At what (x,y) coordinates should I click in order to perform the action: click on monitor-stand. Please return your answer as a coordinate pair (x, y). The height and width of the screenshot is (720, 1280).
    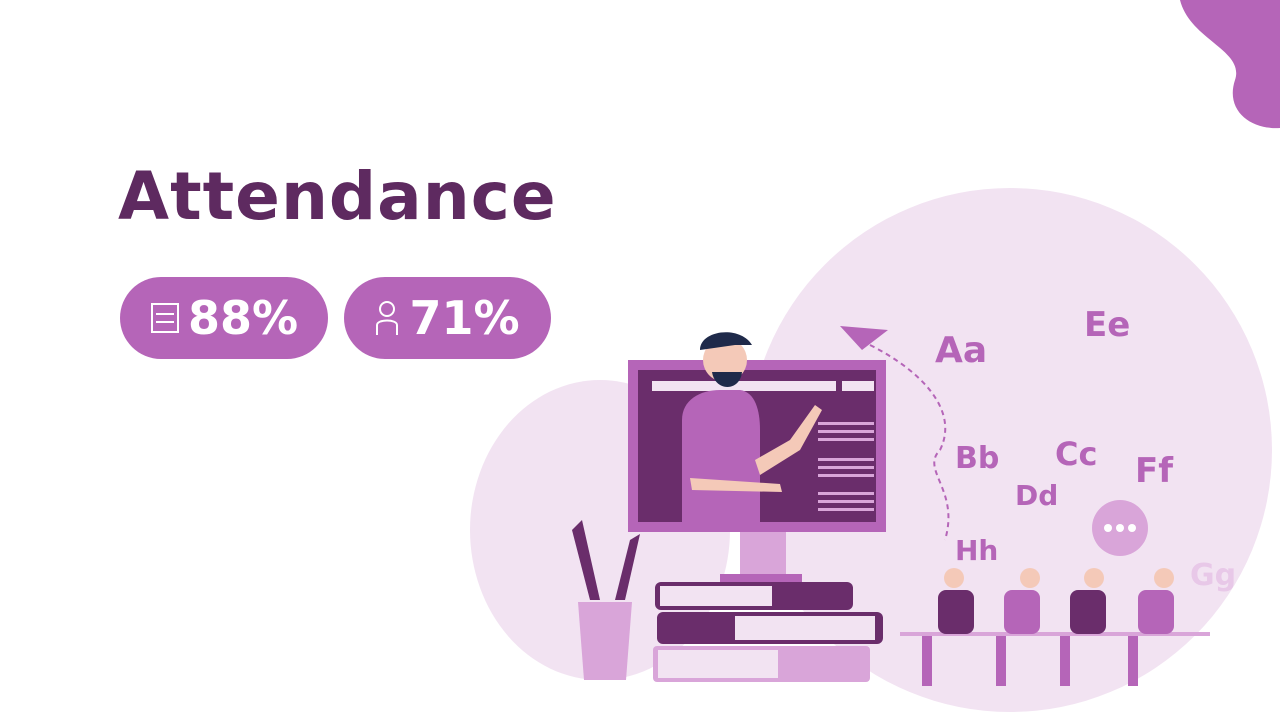
    Looking at the image, I should click on (763, 554).